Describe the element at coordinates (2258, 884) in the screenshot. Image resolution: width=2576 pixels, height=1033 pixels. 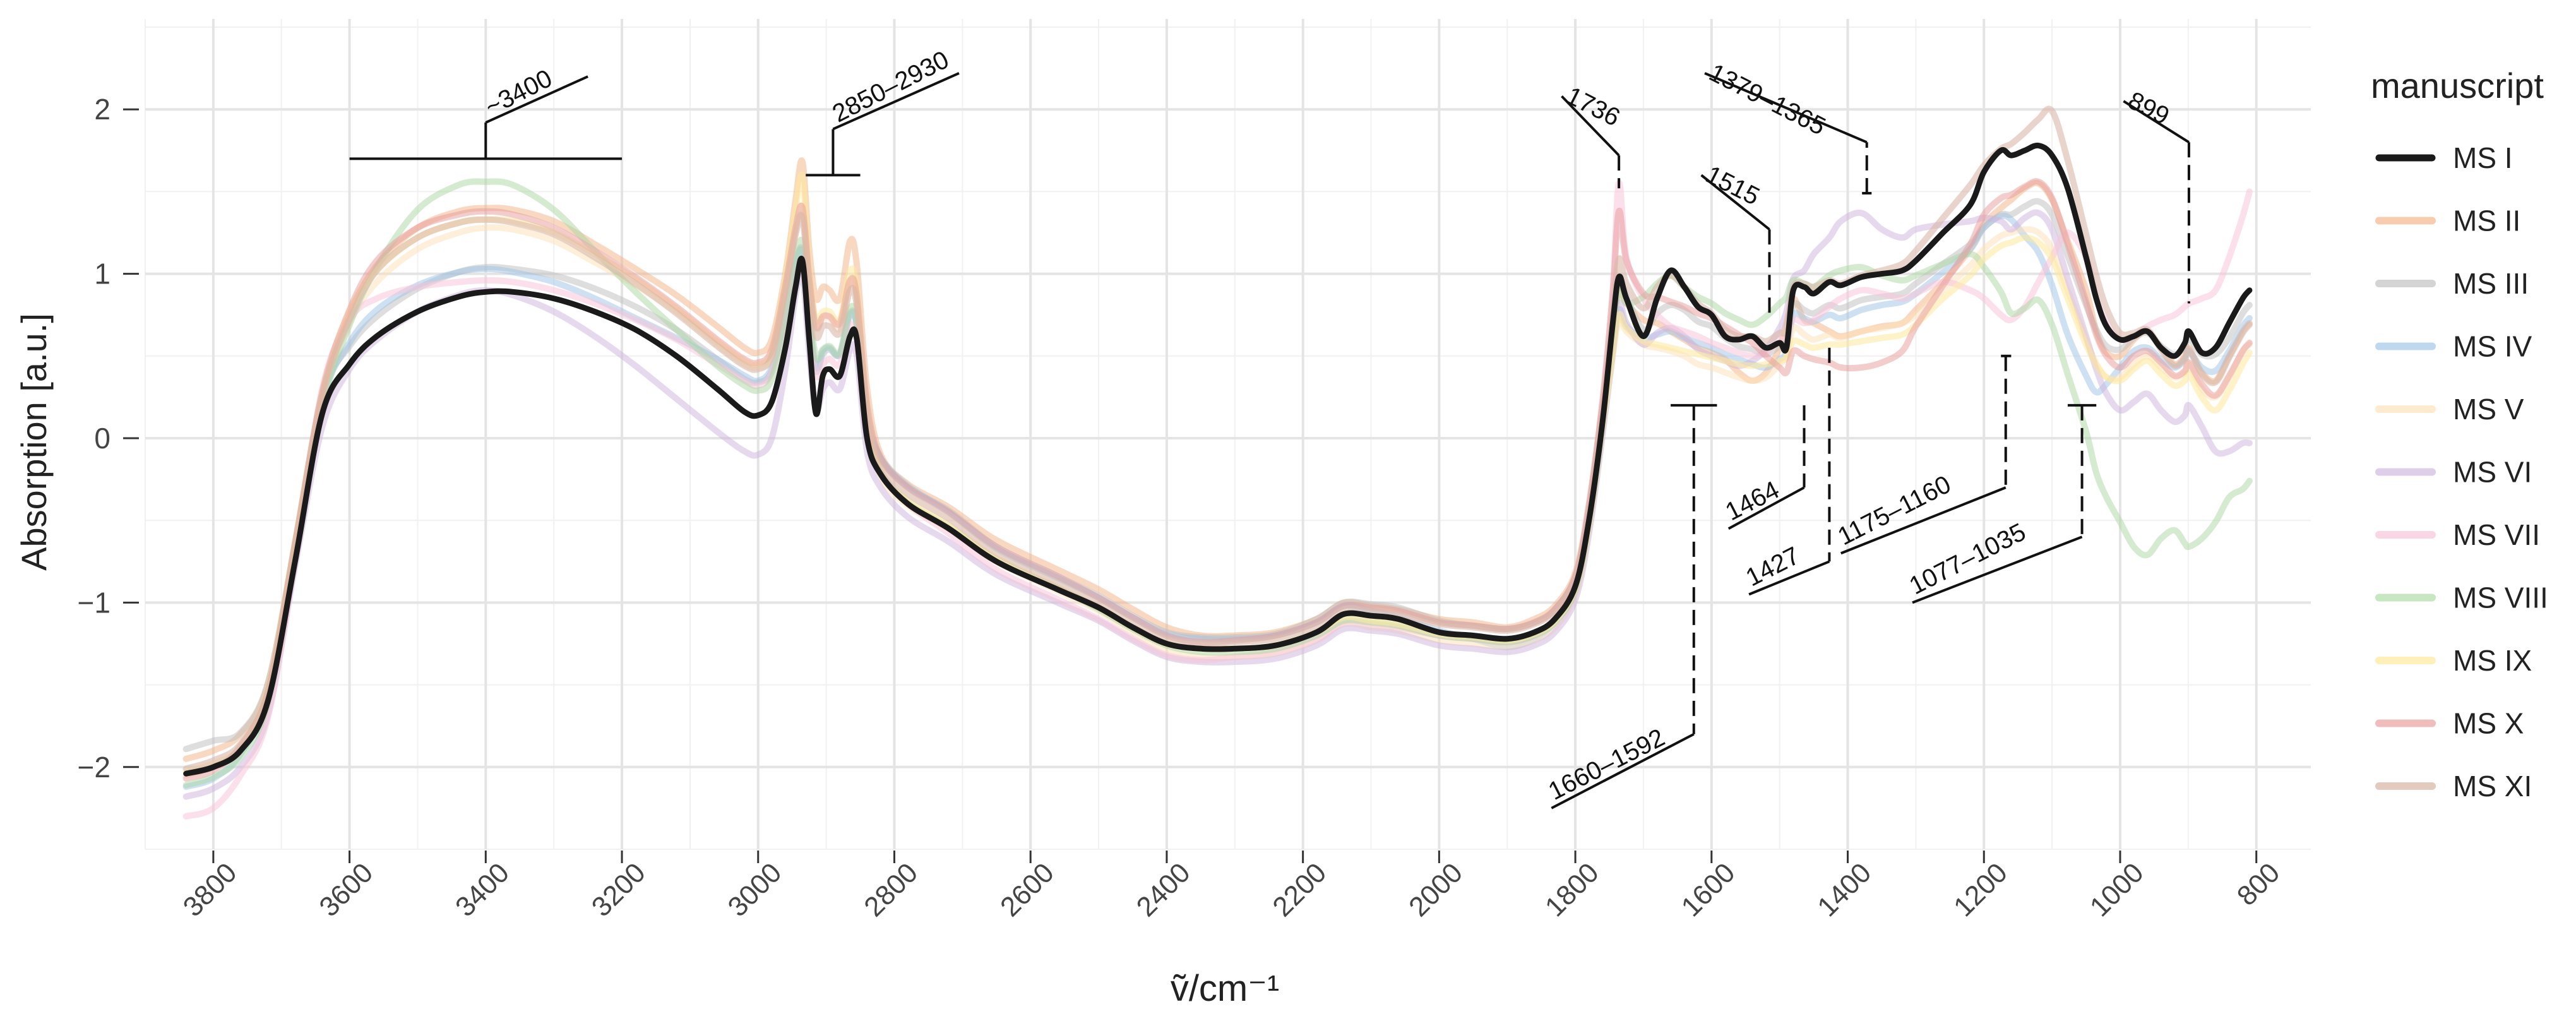
I see `x-tick-label: 800` at that location.